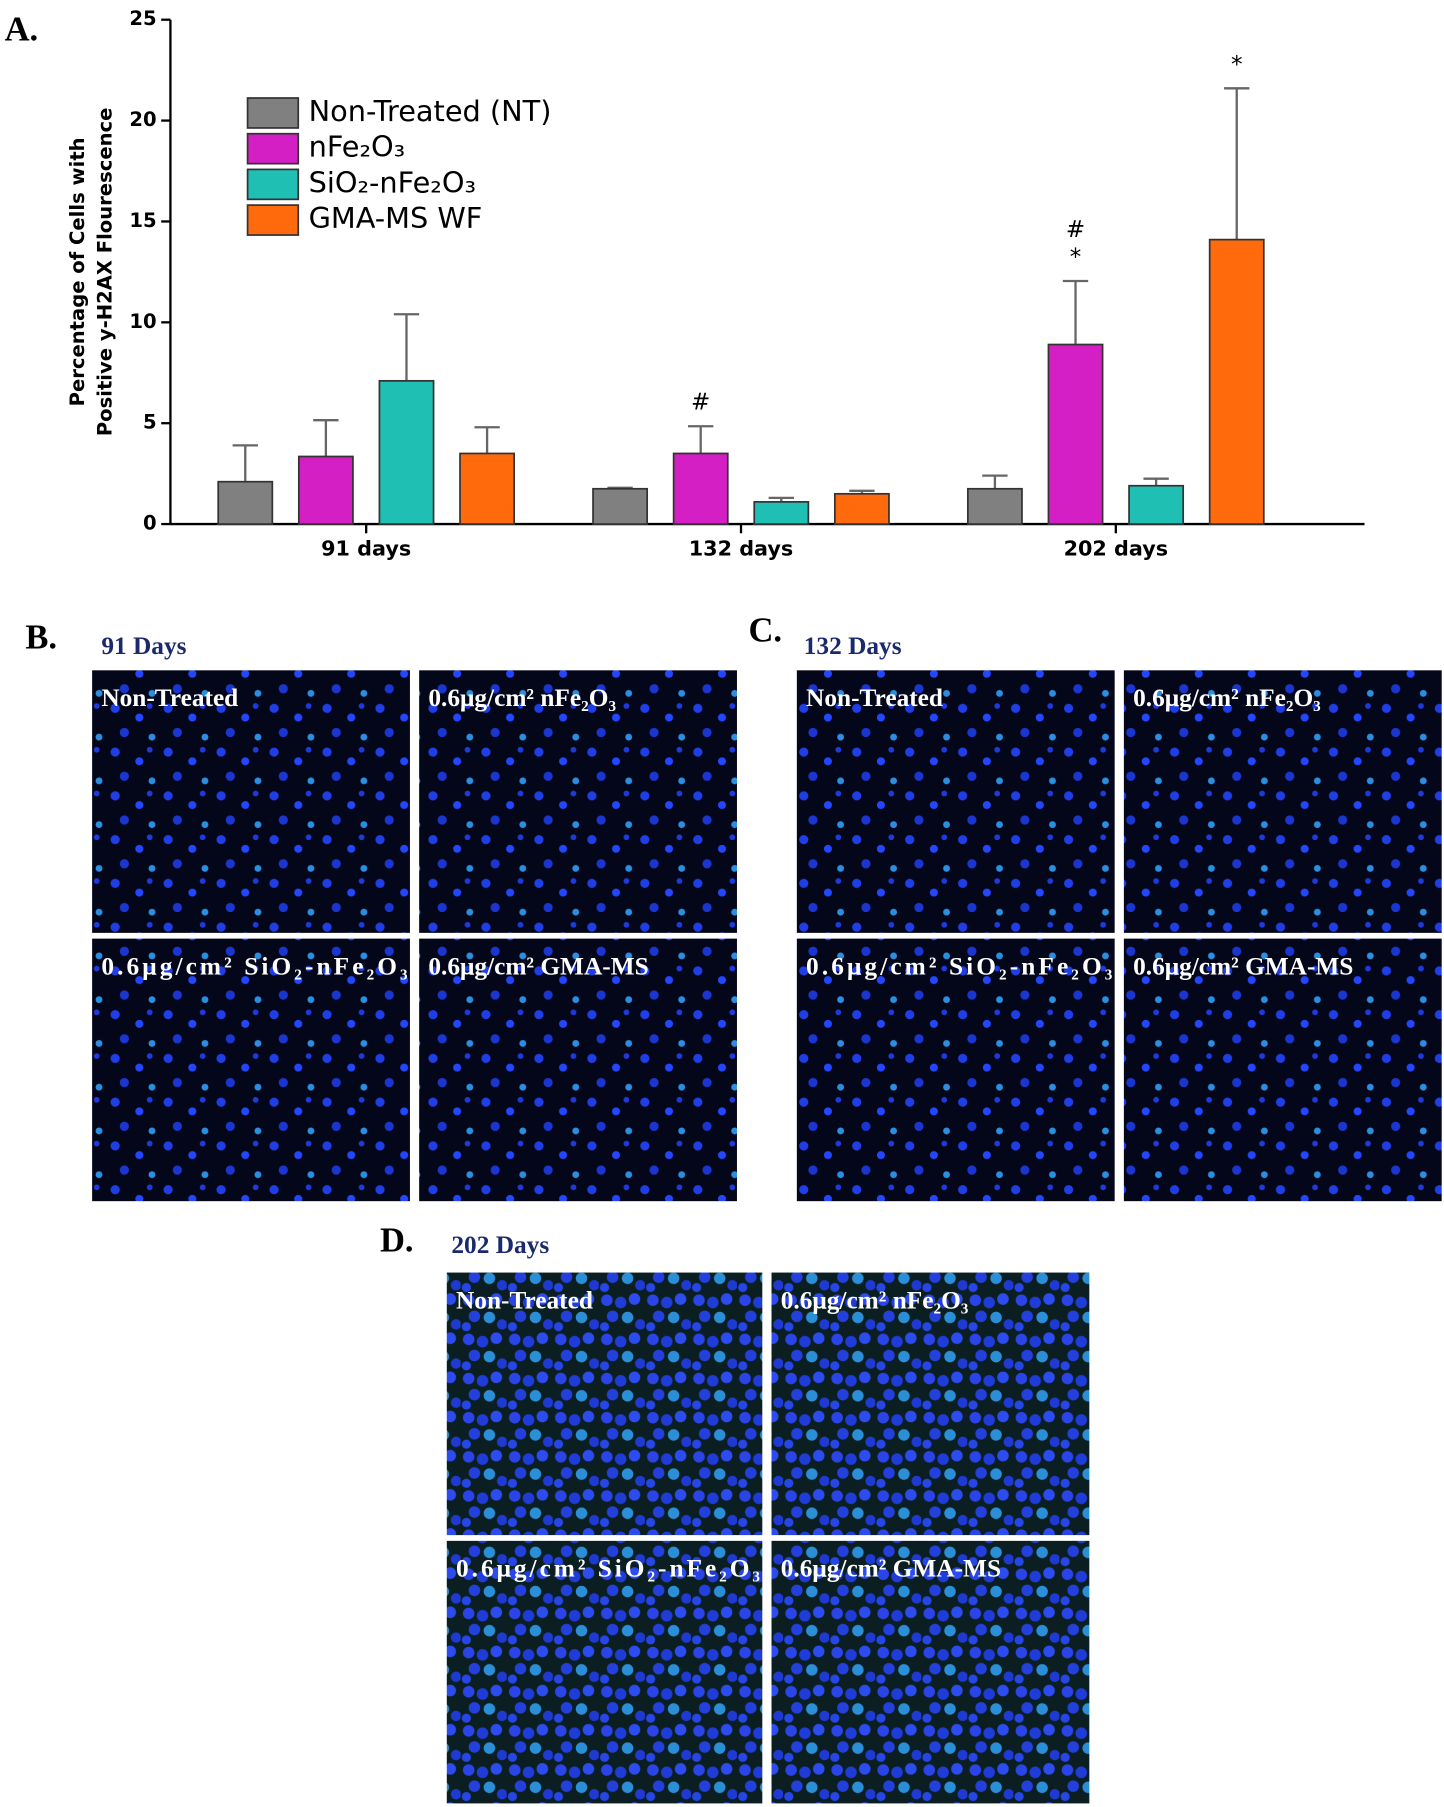 The image size is (1444, 1807). I want to click on legend-label: nFe₂O₃, so click(357, 147).